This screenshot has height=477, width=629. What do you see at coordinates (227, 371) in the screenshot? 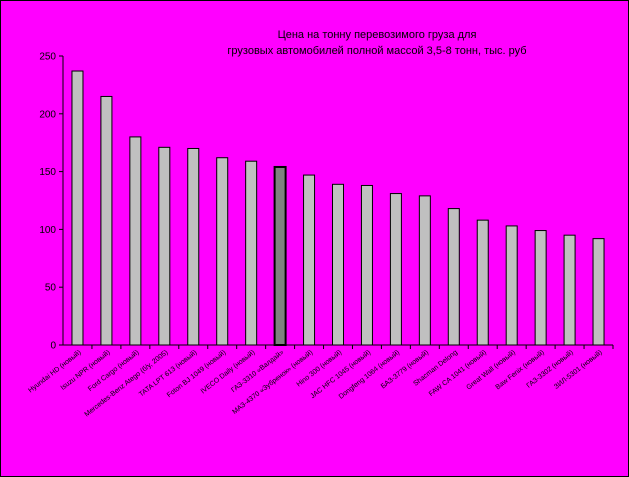
I see `x-category-label: IVECO Daily (новый)` at bounding box center [227, 371].